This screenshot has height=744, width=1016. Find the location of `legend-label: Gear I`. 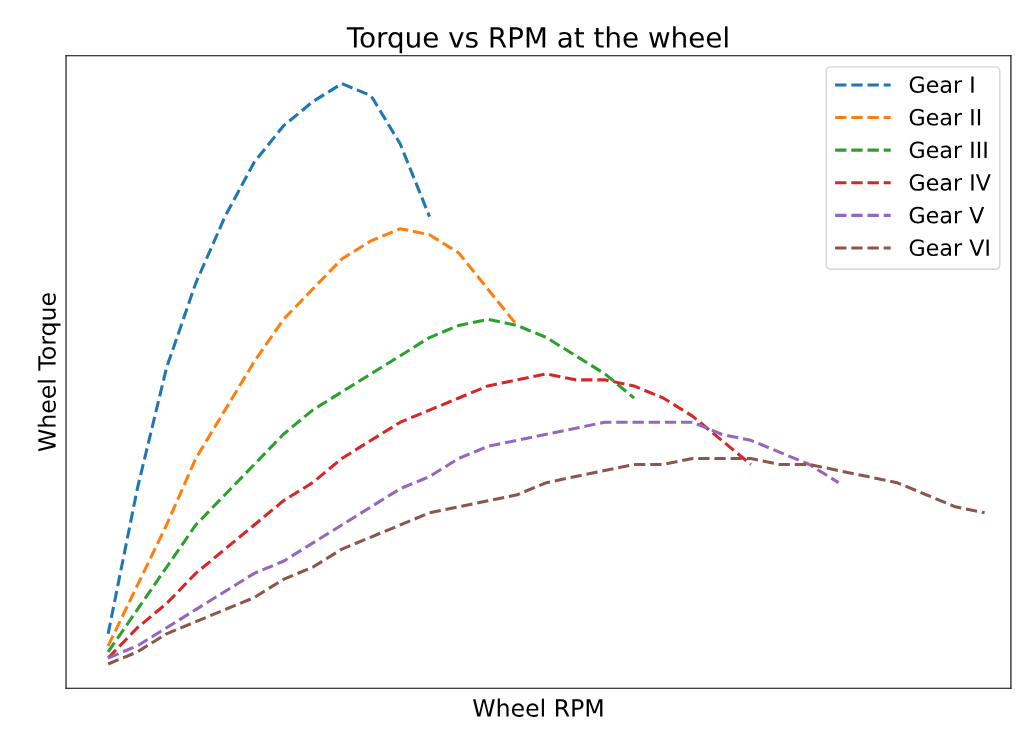

legend-label: Gear I is located at coordinates (941, 84).